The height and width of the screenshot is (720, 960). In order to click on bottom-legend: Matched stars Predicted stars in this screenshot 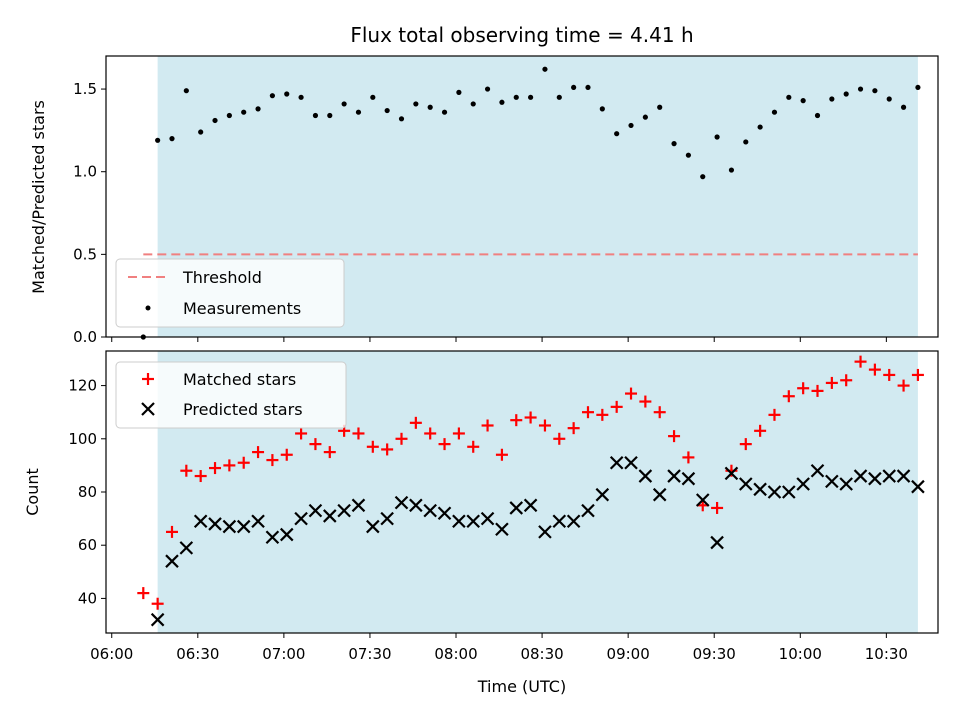, I will do `click(231, 395)`.